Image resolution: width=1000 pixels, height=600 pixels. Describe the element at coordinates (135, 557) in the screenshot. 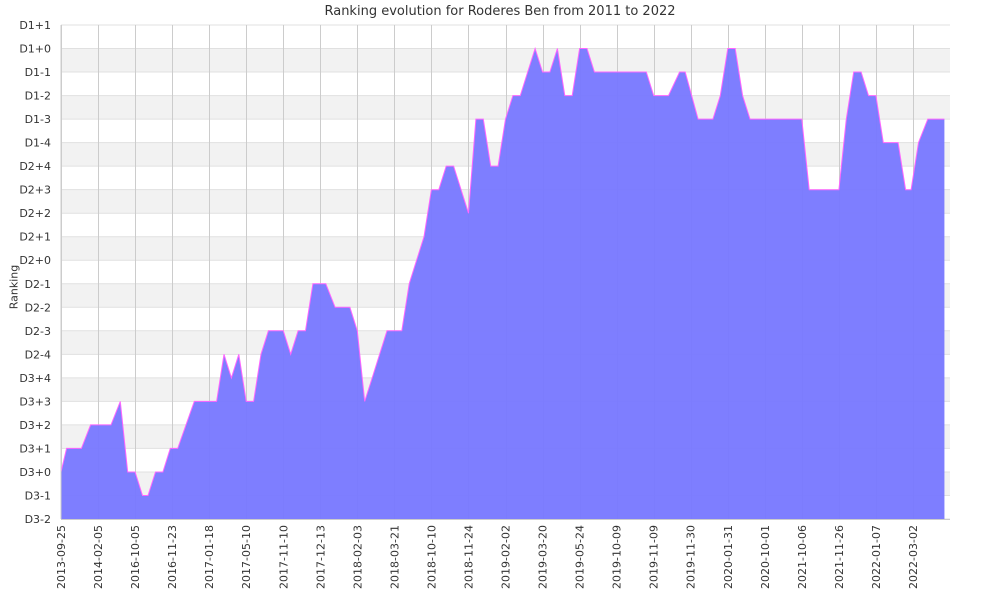

I see `x-tick-label: 2016-10-05` at that location.